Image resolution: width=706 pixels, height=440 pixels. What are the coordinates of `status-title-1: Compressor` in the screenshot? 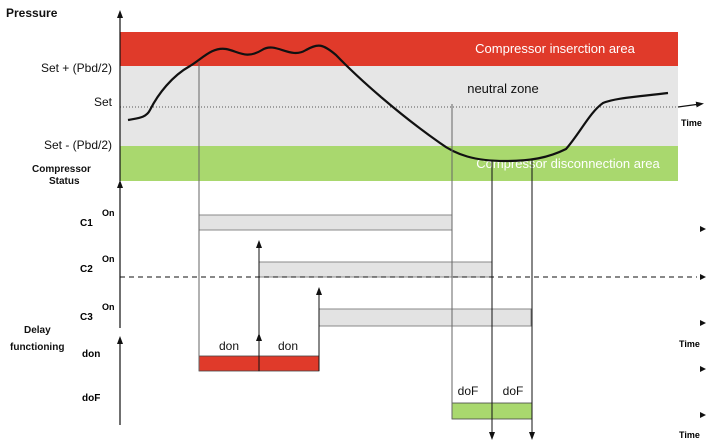 It's located at (61, 169).